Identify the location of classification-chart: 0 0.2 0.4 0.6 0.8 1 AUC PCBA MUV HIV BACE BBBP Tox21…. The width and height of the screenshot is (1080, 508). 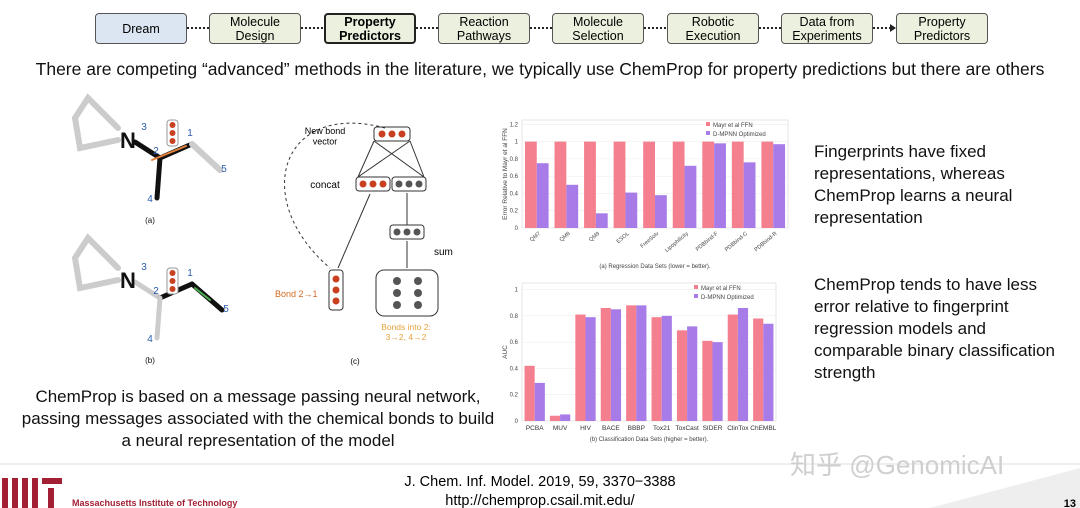
(639, 362).